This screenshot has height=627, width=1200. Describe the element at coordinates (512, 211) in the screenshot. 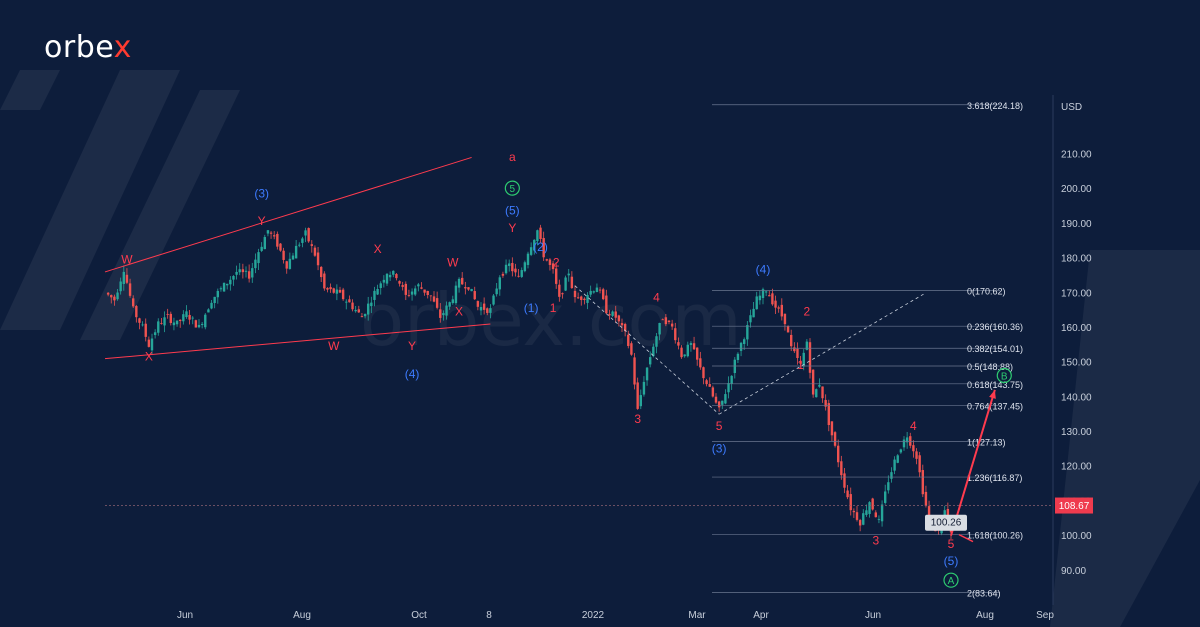

I see `wave-label: (5)` at that location.